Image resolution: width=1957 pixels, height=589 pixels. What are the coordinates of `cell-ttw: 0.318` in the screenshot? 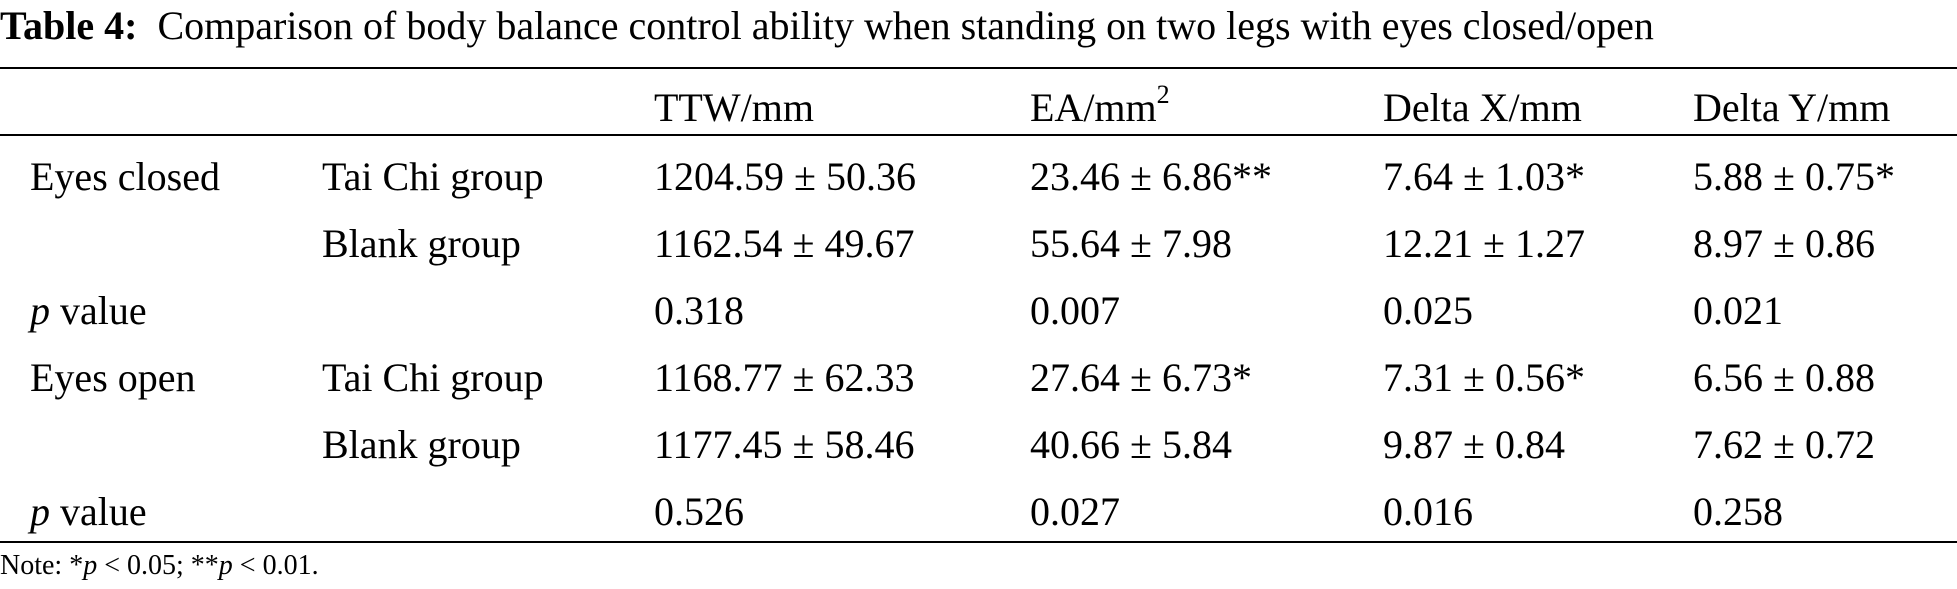 It's located at (699, 310).